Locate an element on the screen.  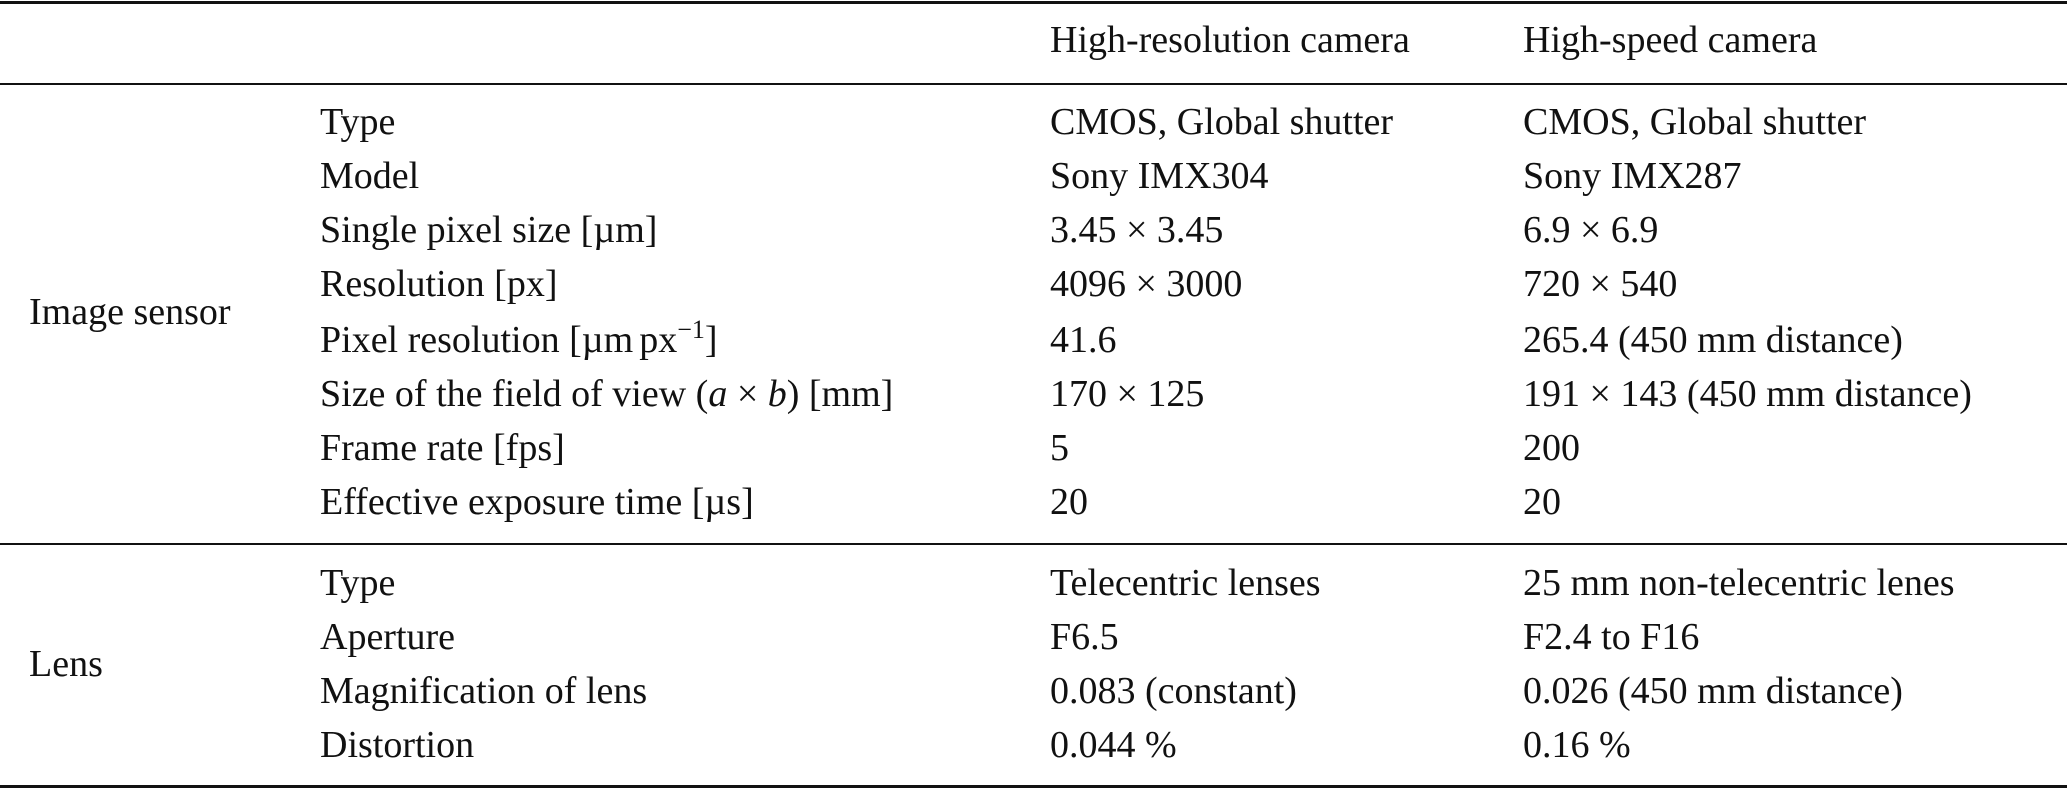
param-exposure-time: Effective exposure time [µs] is located at coordinates (537, 502).